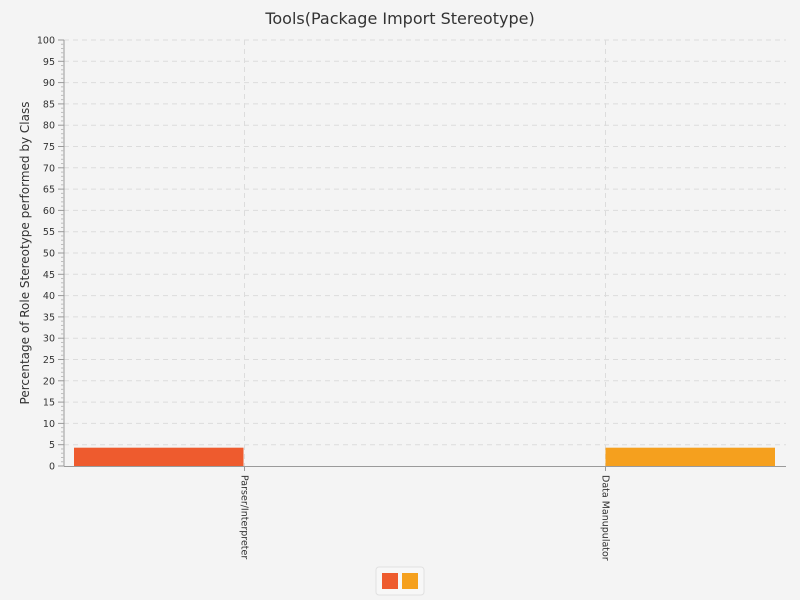  What do you see at coordinates (49, 296) in the screenshot?
I see `y-tick-label: 40` at bounding box center [49, 296].